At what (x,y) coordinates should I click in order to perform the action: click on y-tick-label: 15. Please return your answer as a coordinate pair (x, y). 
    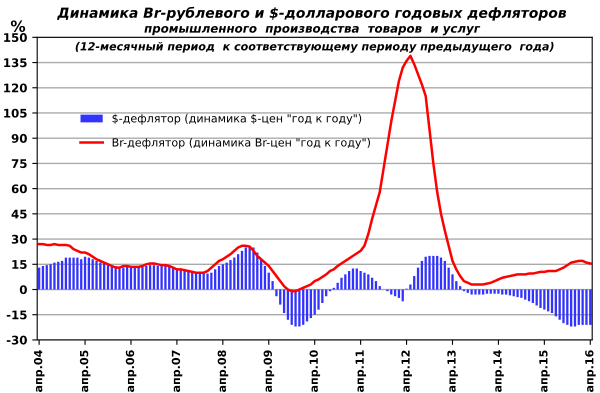
    Looking at the image, I should click on (19, 264).